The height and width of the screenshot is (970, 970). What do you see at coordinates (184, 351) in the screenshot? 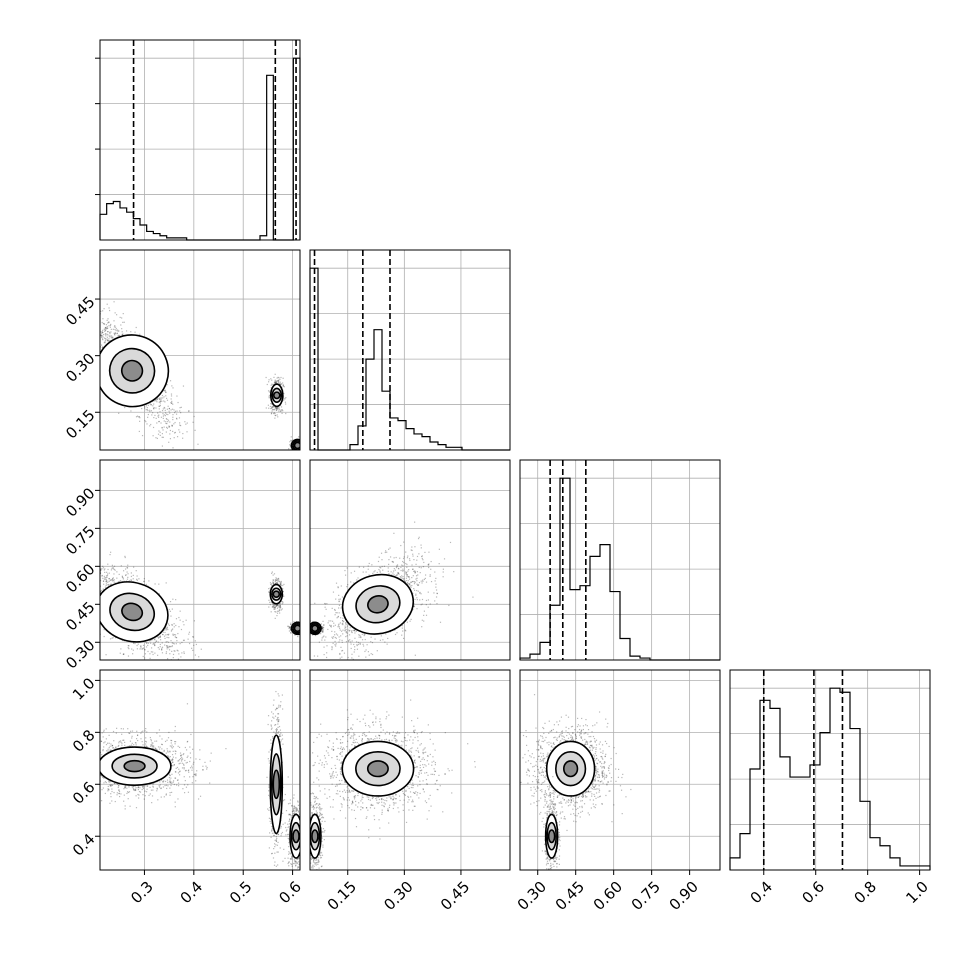
I see `scatter-panel-0-1: 0.150.300.45` at bounding box center [184, 351].